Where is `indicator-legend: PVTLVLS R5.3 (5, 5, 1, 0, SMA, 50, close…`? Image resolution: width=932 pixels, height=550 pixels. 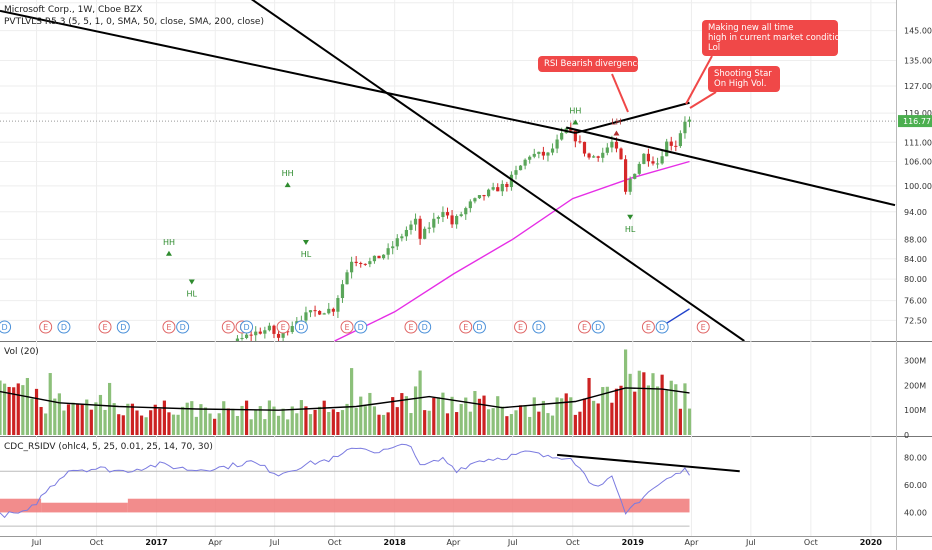 indicator-legend: PVTLVLS R5.3 (5, 5, 1, 0, SMA, 50, close… is located at coordinates (134, 22).